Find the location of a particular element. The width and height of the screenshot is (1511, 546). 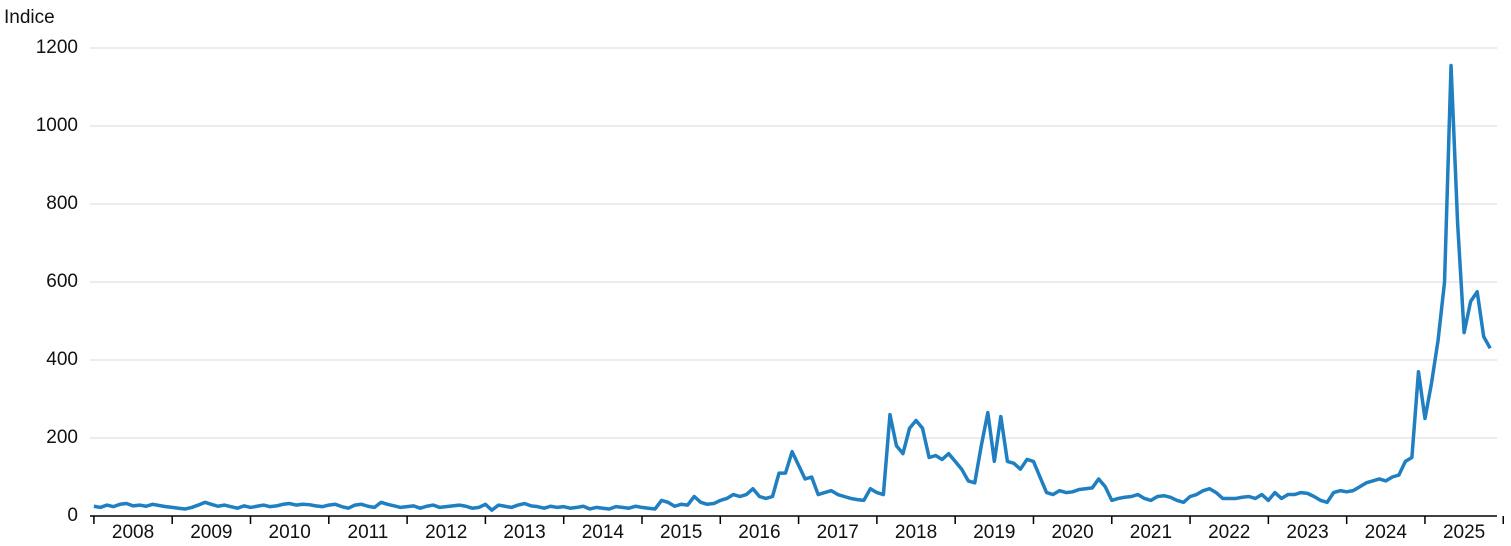

x-tick-label: 2022 is located at coordinates (1229, 532).